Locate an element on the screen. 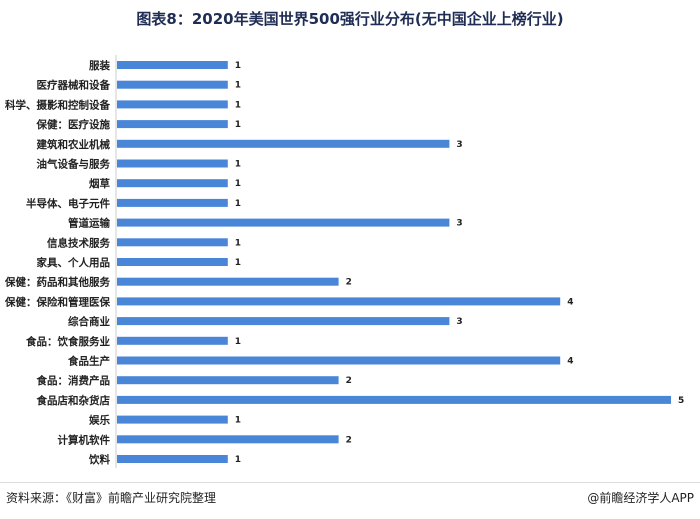 Image resolution: width=700 pixels, height=519 pixels. source-note: 资料来源：《财富》前瞻产业研究院整理 is located at coordinates (111, 498).